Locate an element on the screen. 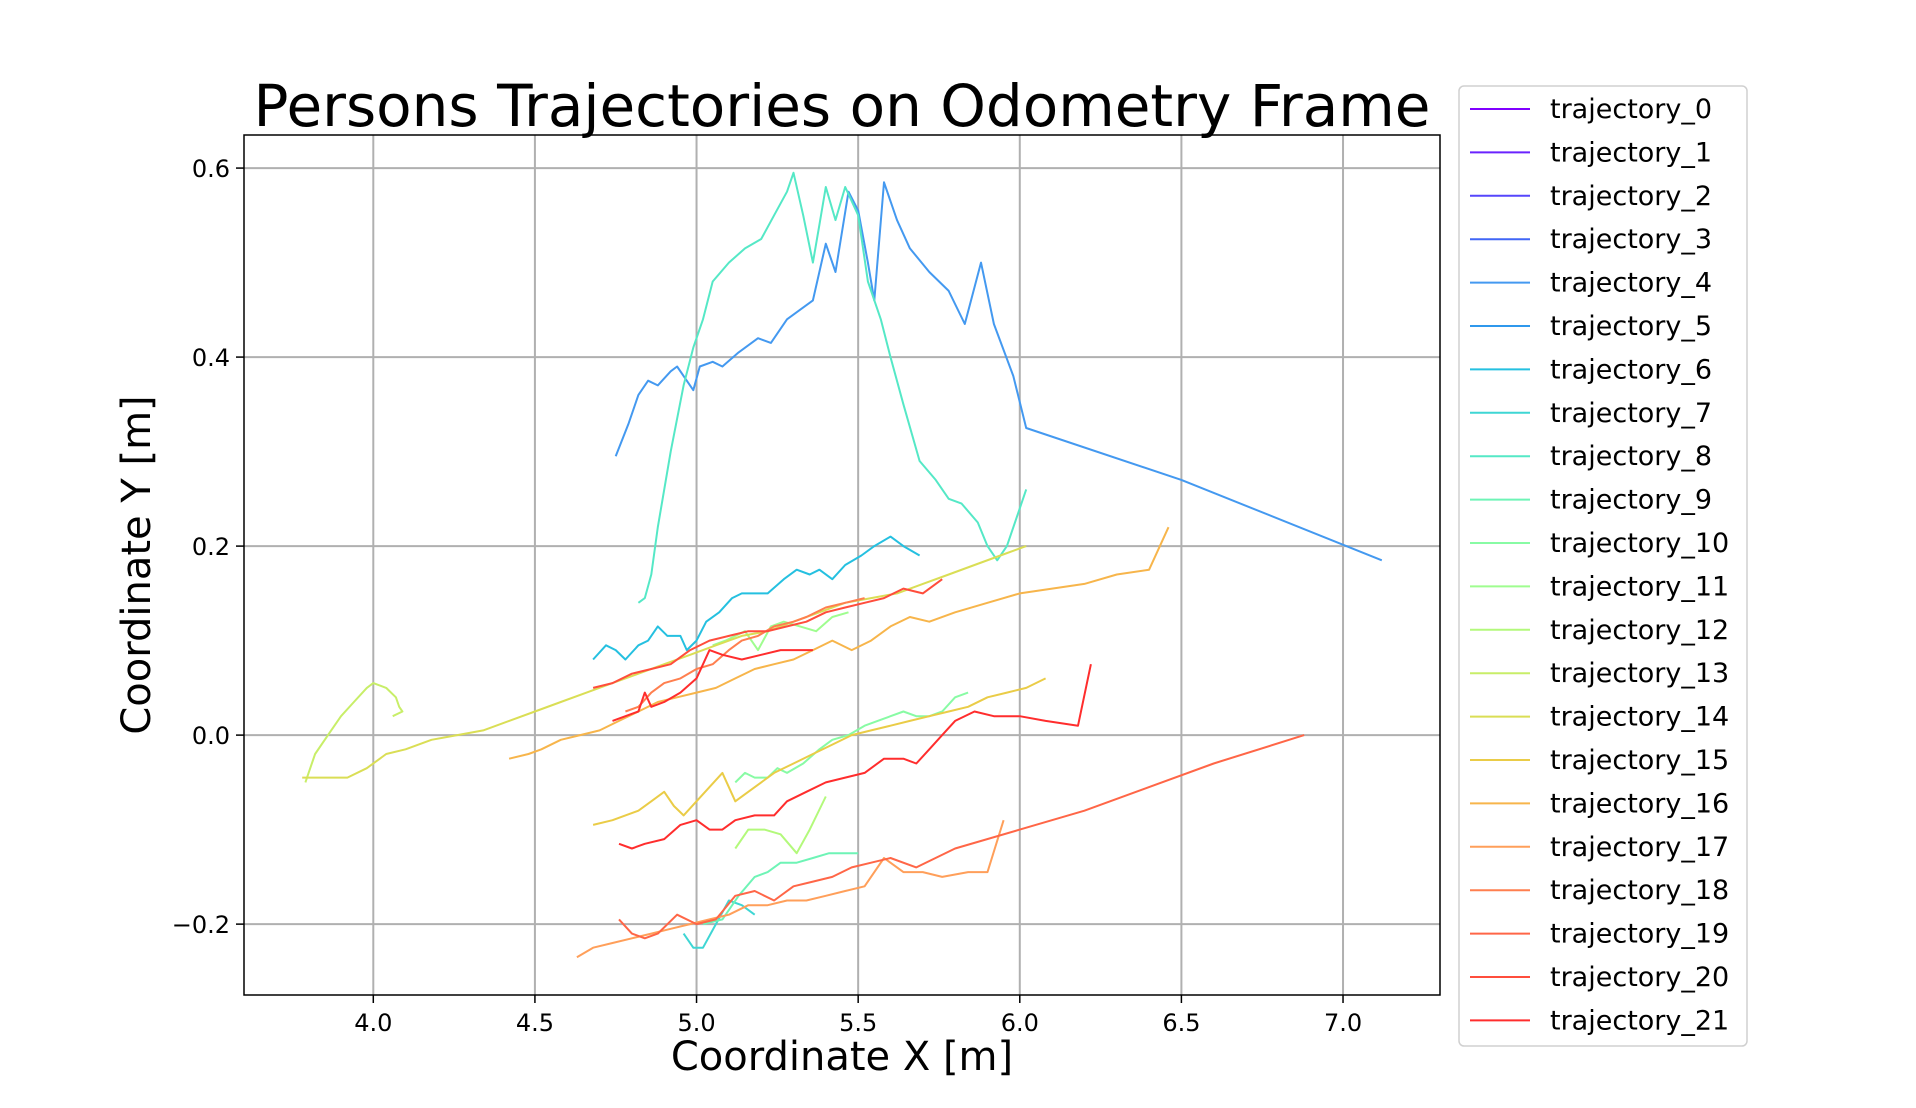 This screenshot has width=1916, height=1108. legend-label: trajectory_13 is located at coordinates (1639, 673).